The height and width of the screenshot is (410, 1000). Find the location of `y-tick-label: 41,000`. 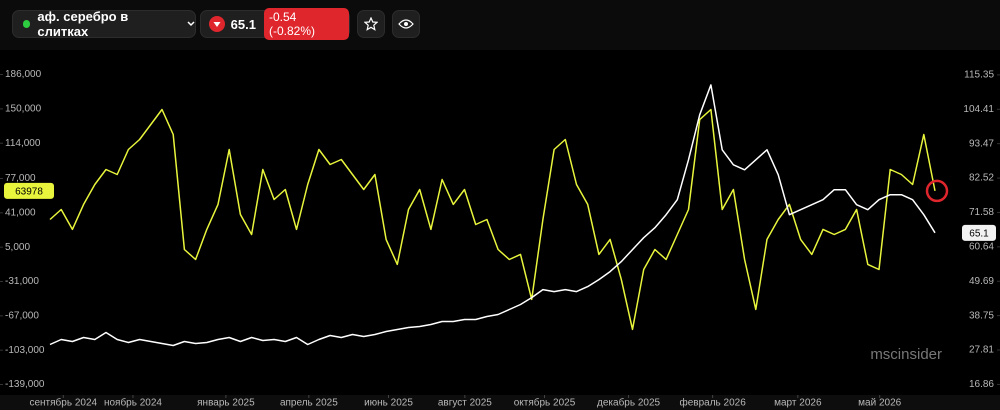

y-tick-label: 41,000 is located at coordinates (20, 212).